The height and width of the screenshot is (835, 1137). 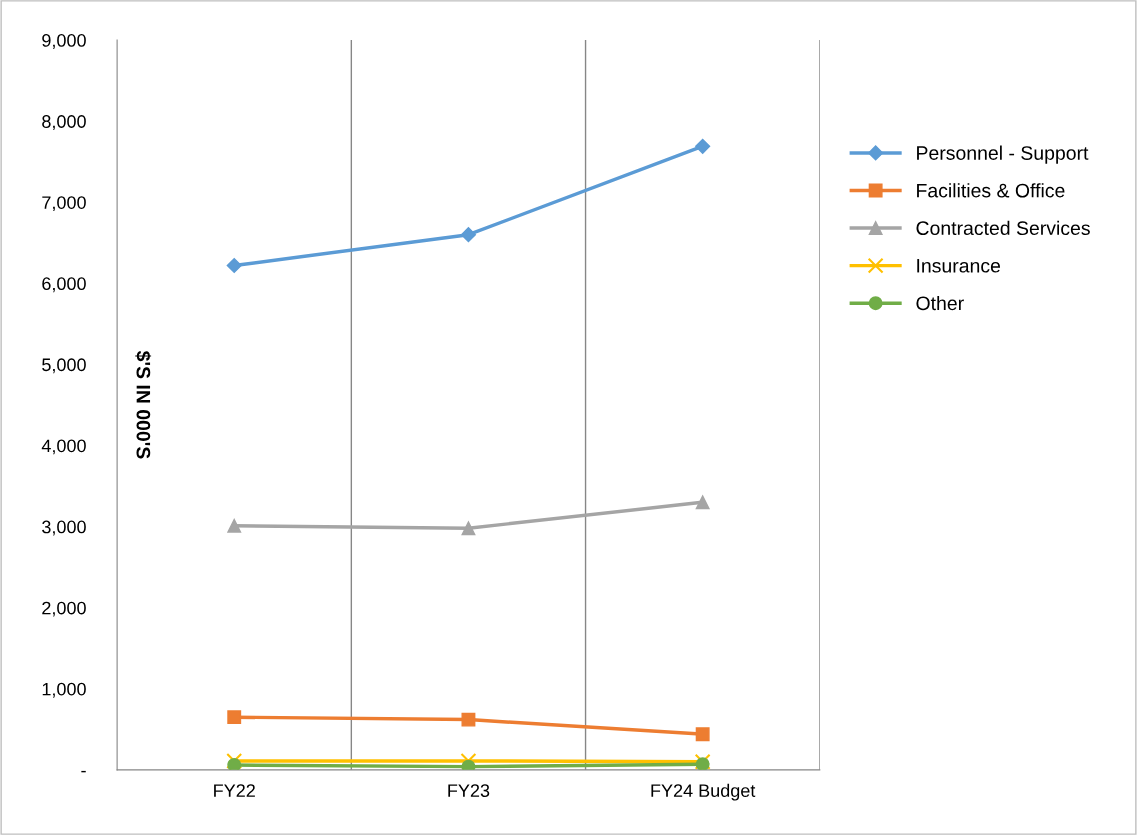 What do you see at coordinates (64, 41) in the screenshot?
I see `y-tick-label: 9,000` at bounding box center [64, 41].